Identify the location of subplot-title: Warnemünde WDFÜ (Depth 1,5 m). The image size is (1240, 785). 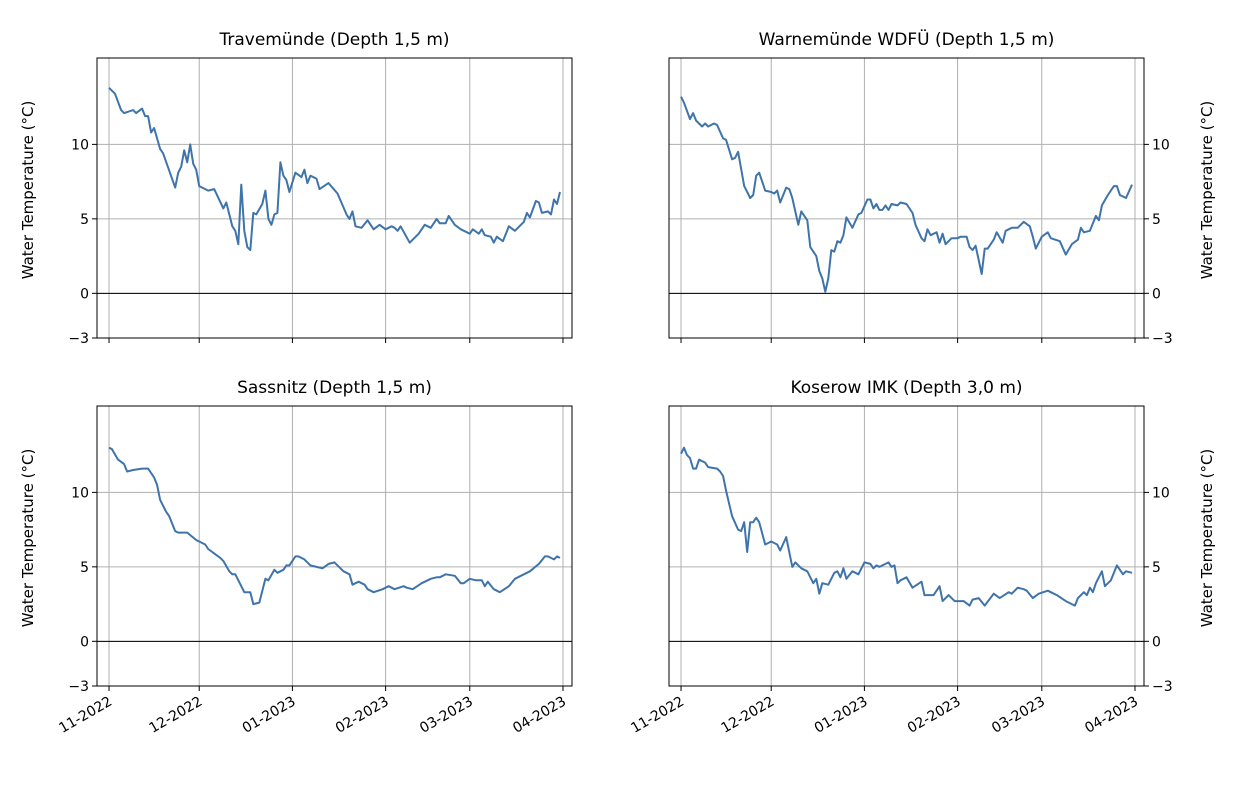
(907, 39).